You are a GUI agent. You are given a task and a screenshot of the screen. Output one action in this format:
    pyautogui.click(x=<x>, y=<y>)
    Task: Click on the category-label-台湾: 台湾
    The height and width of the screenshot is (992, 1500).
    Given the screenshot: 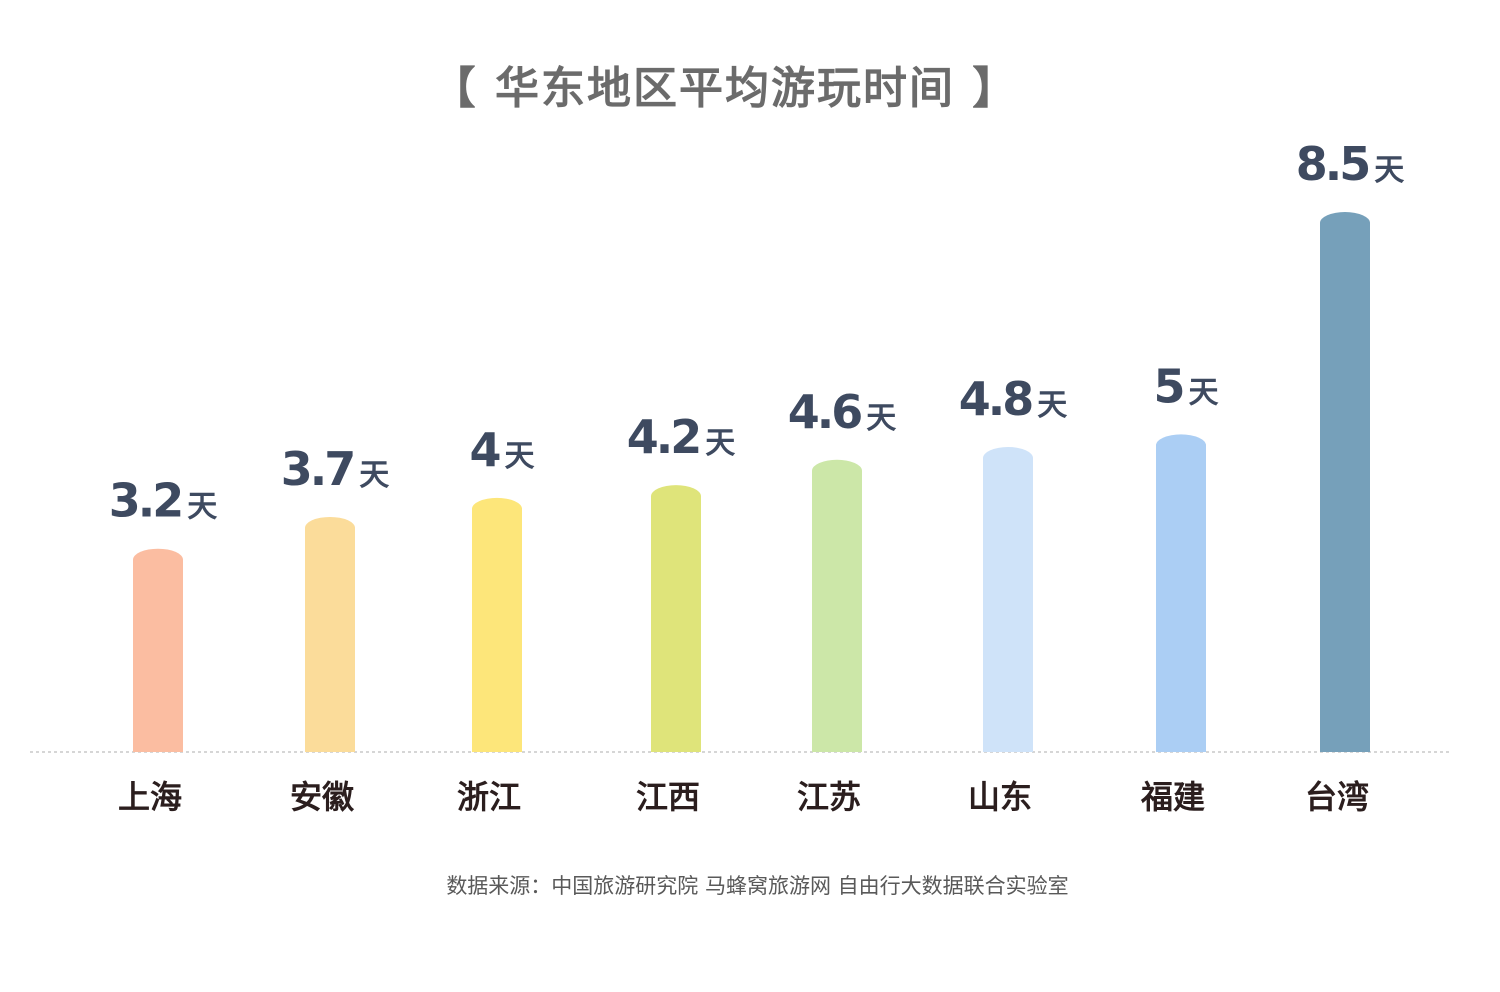 What is the action you would take?
    pyautogui.click(x=1337, y=797)
    